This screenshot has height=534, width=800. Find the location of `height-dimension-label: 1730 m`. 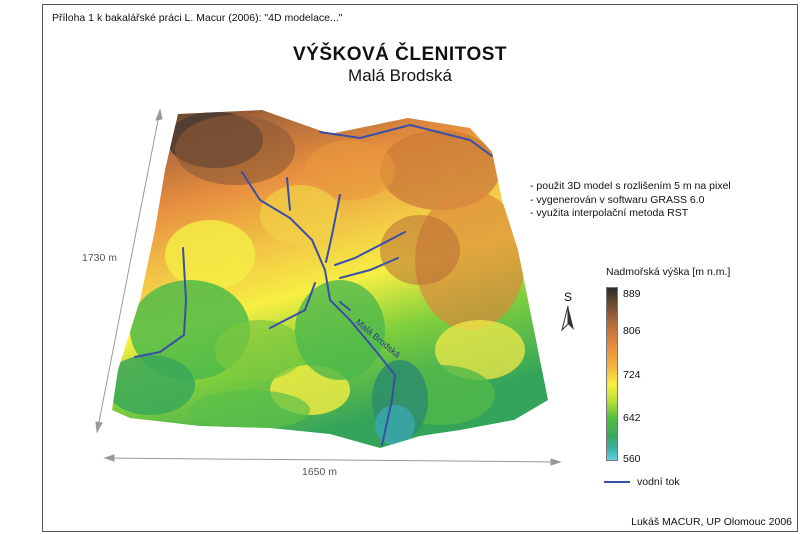

height-dimension-label: 1730 m is located at coordinates (100, 258).